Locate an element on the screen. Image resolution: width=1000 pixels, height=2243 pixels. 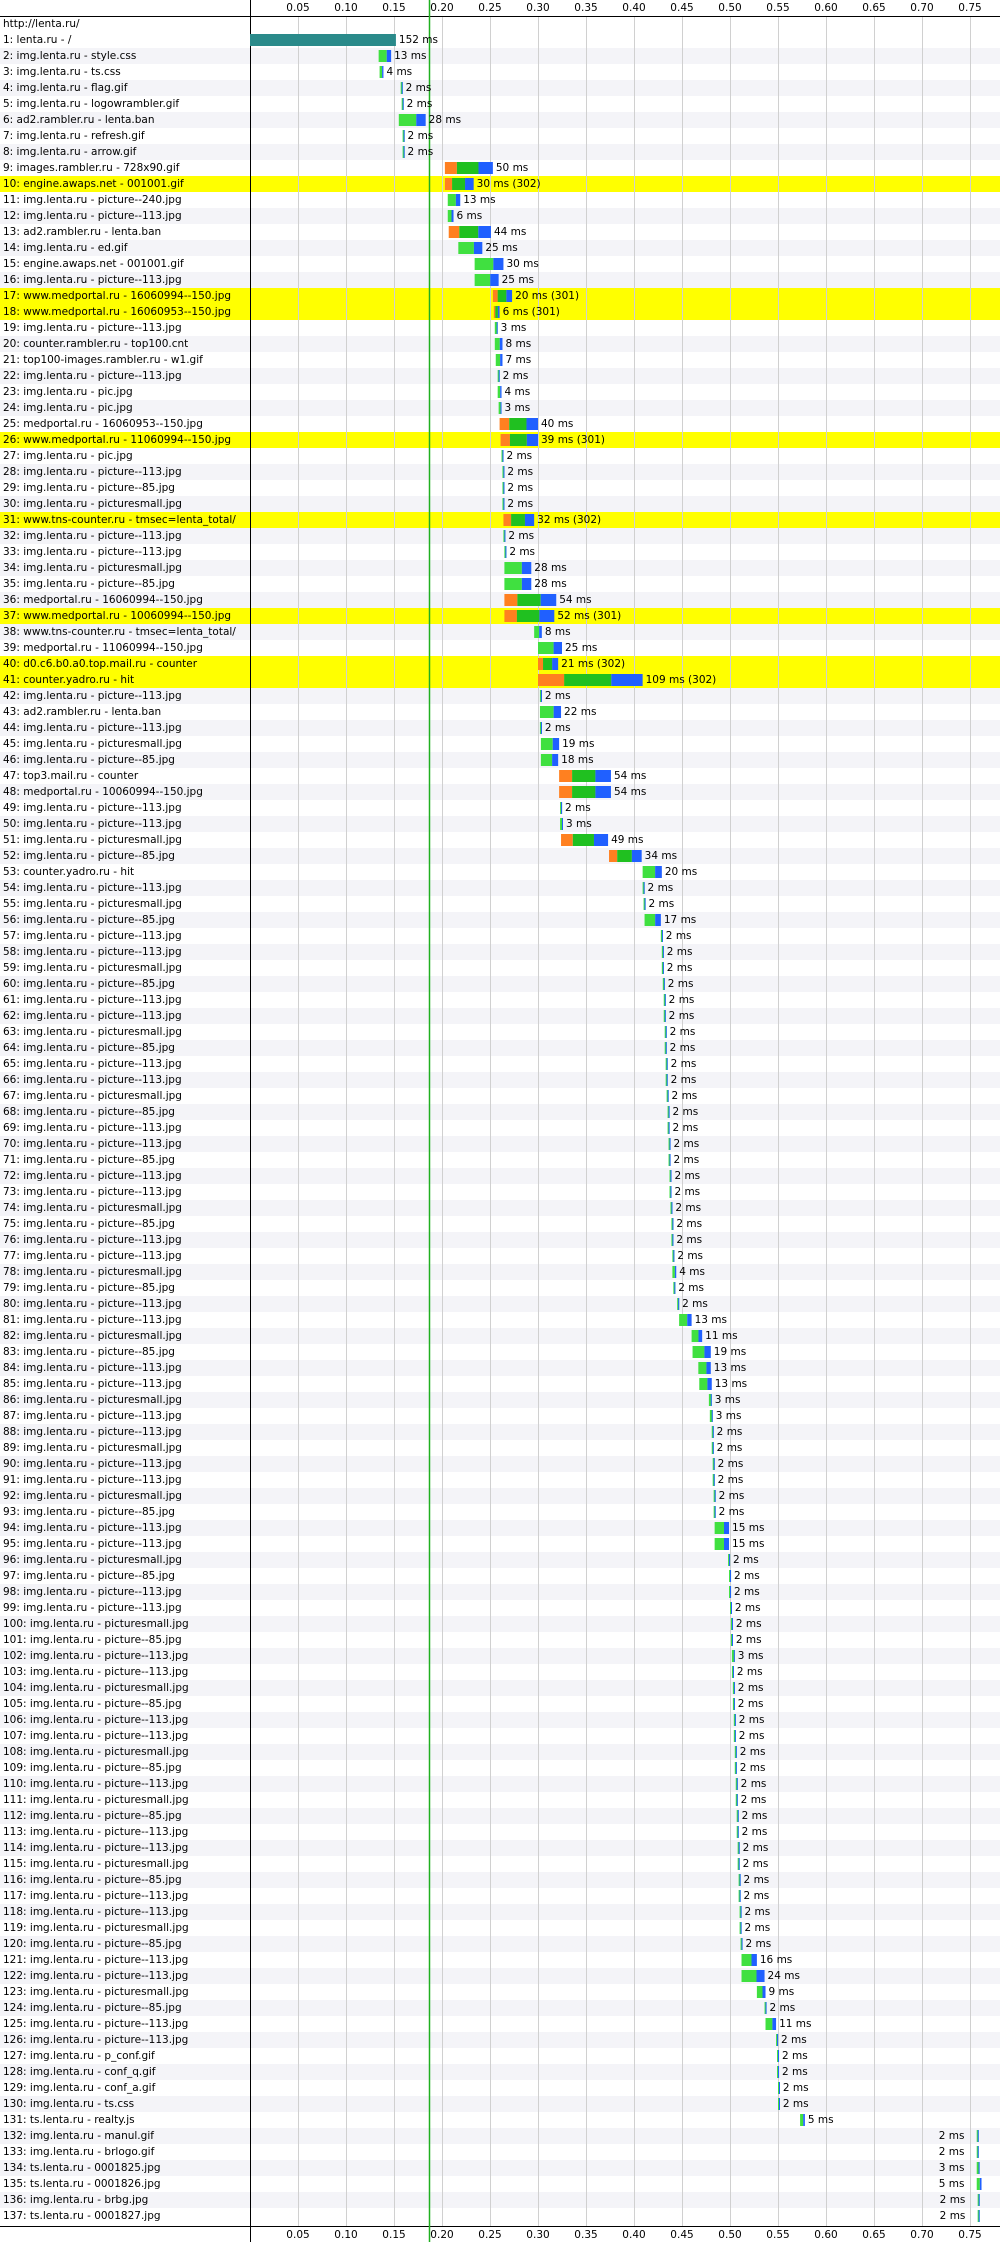
request-label: 126: img.lenta.ru - picture--113.jpg is located at coordinates (96, 2040).